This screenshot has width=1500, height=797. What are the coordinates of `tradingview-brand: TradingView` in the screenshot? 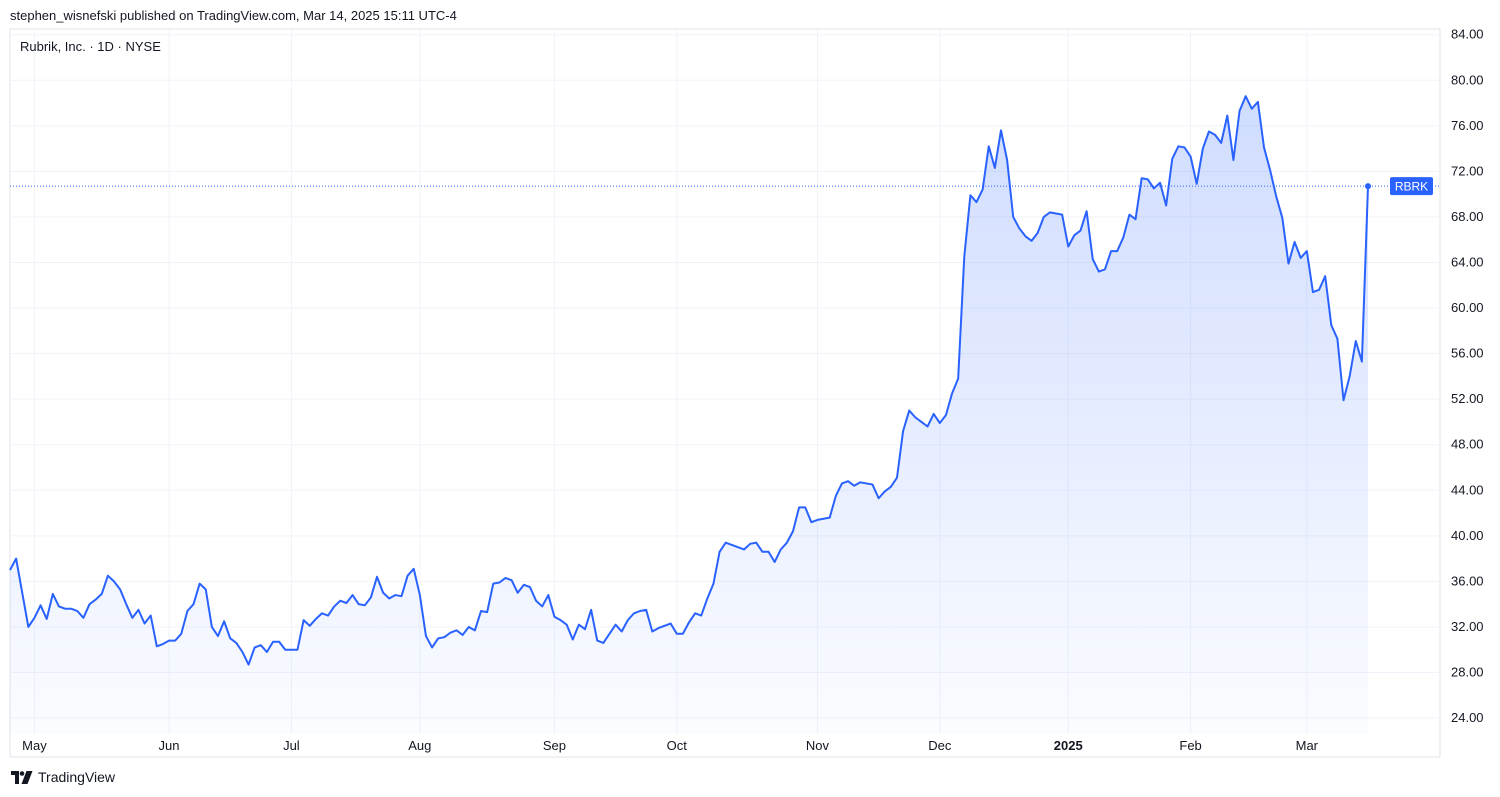 It's located at (63, 777).